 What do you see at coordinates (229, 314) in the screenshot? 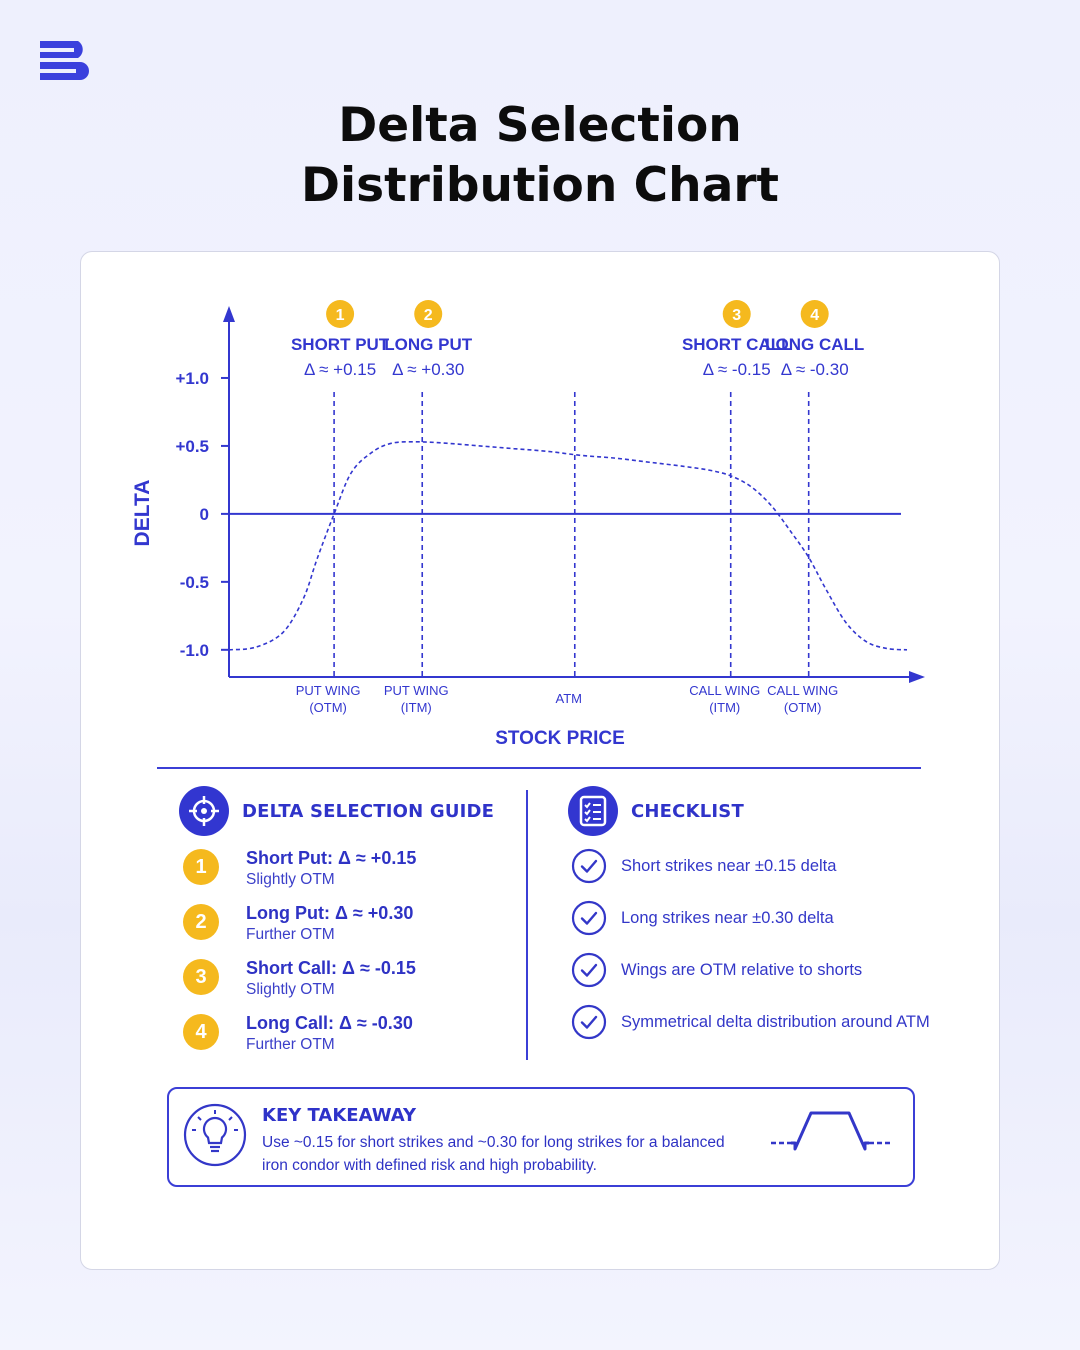
I see `y-axis-arrow` at bounding box center [229, 314].